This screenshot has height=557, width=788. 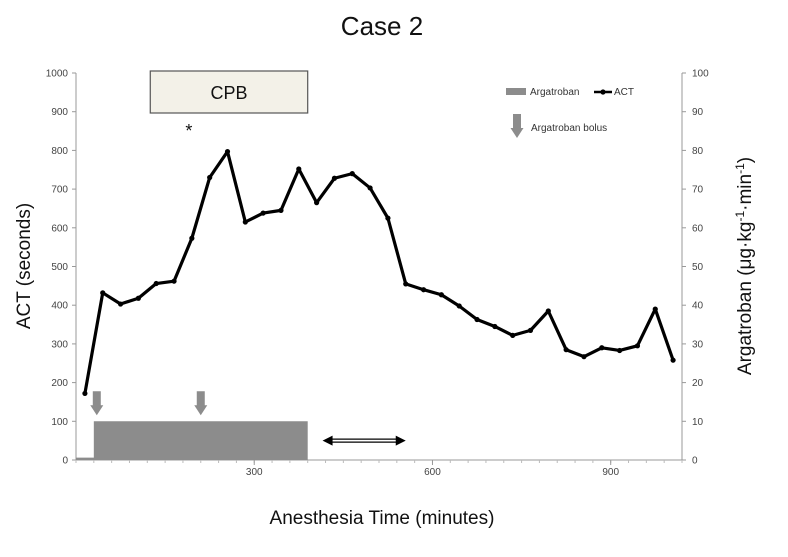 What do you see at coordinates (698, 383) in the screenshot?
I see `y2-tick-label: 20` at bounding box center [698, 383].